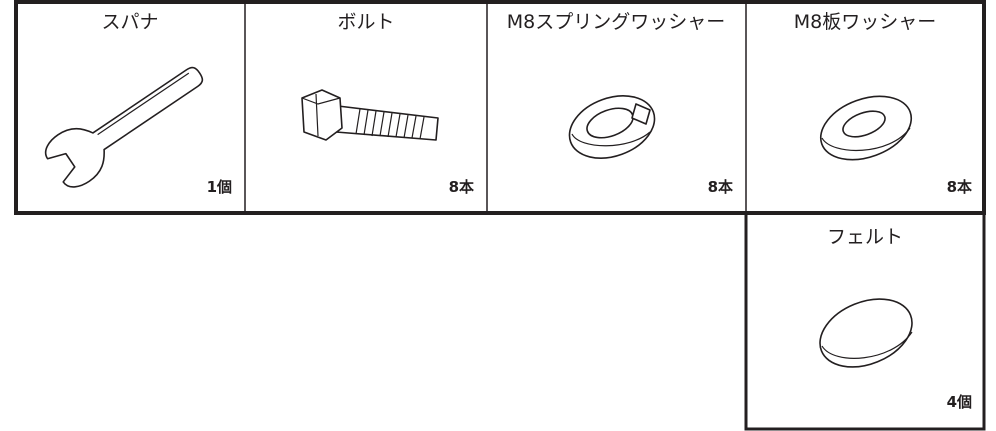  I want to click on part-quantity: 4個, so click(959, 402).